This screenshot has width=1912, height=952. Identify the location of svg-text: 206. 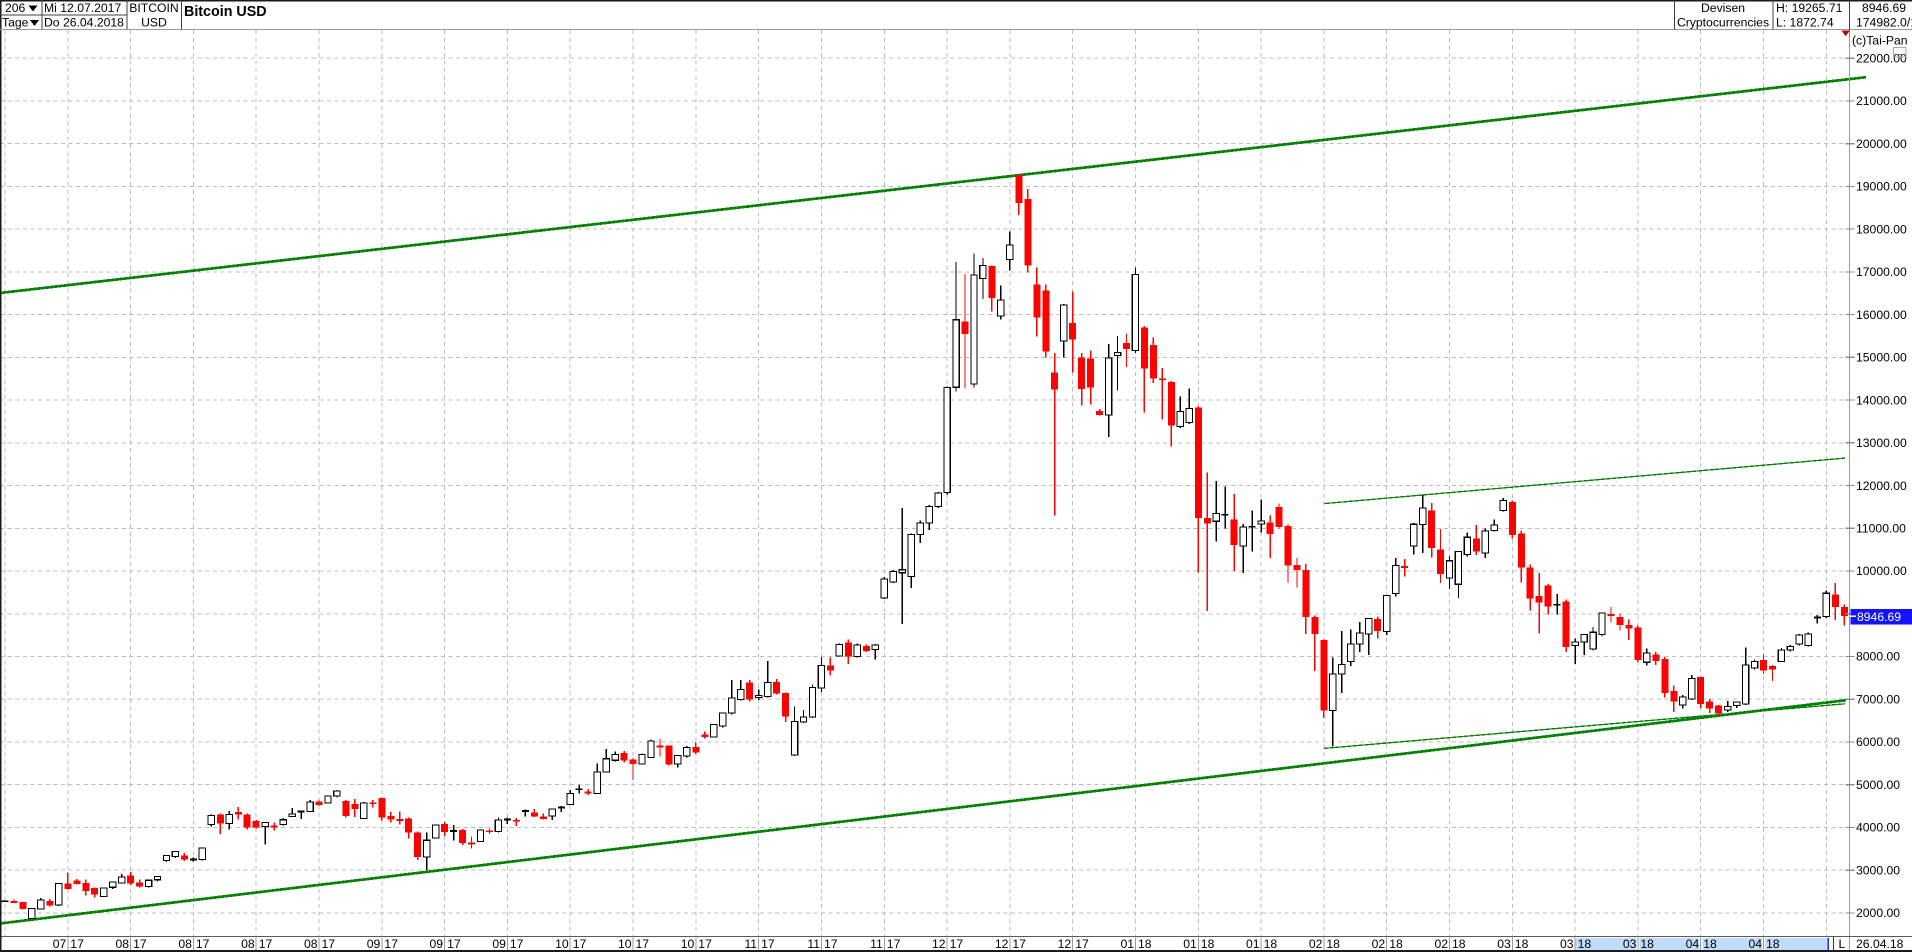
(15, 8).